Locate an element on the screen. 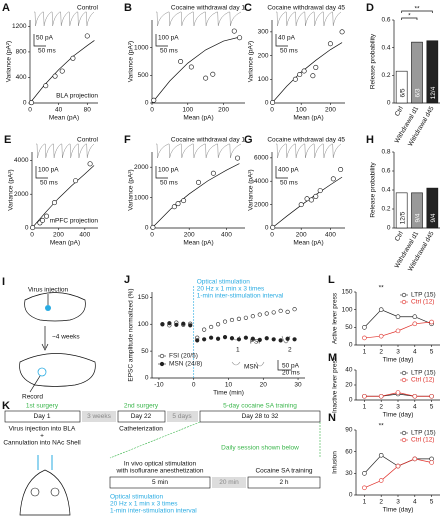 This screenshot has width=446, height=521. x-tick-label: -10 is located at coordinates (159, 385).